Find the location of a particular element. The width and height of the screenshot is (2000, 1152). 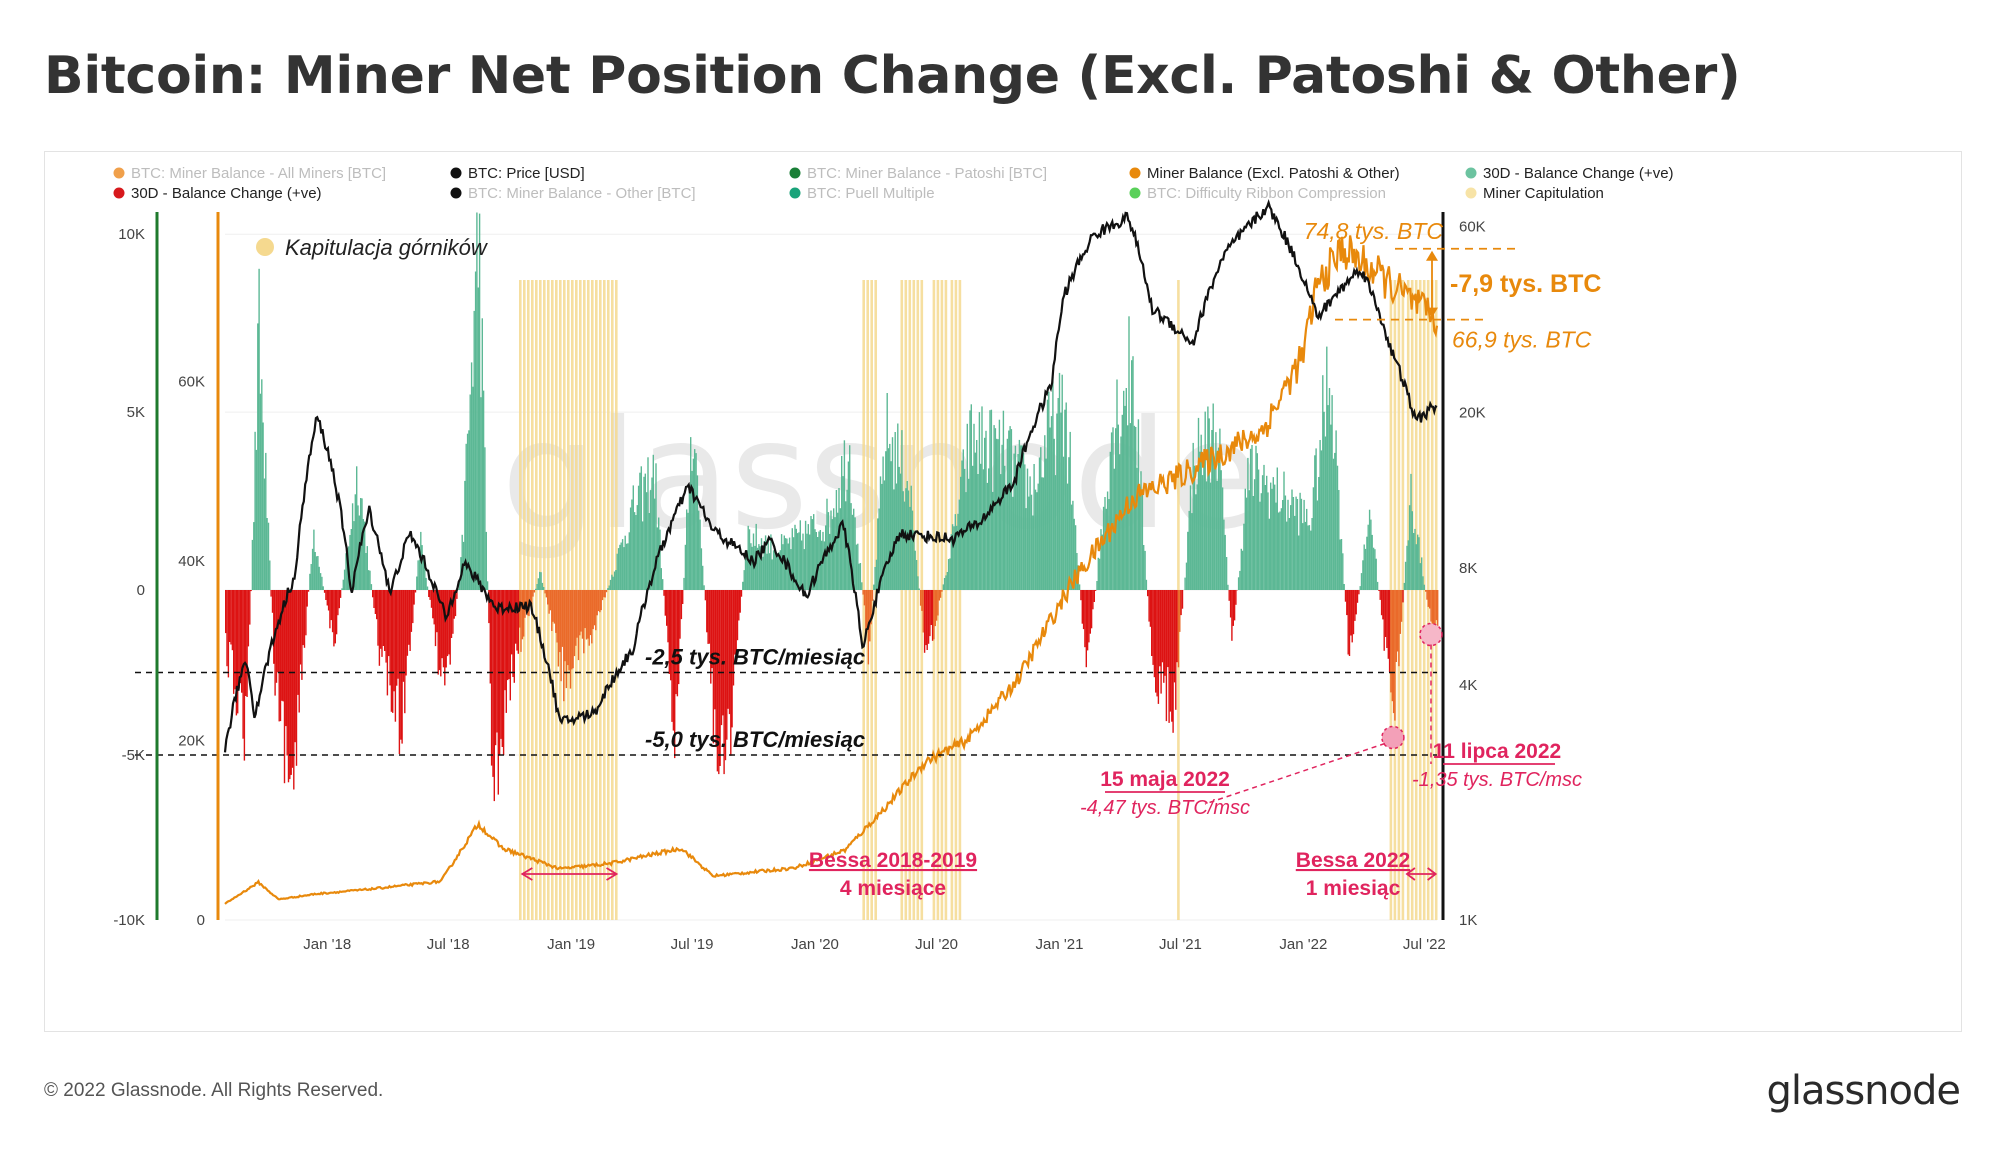

current-balance-label: 66,9 tys. BTC is located at coordinates (1522, 340).